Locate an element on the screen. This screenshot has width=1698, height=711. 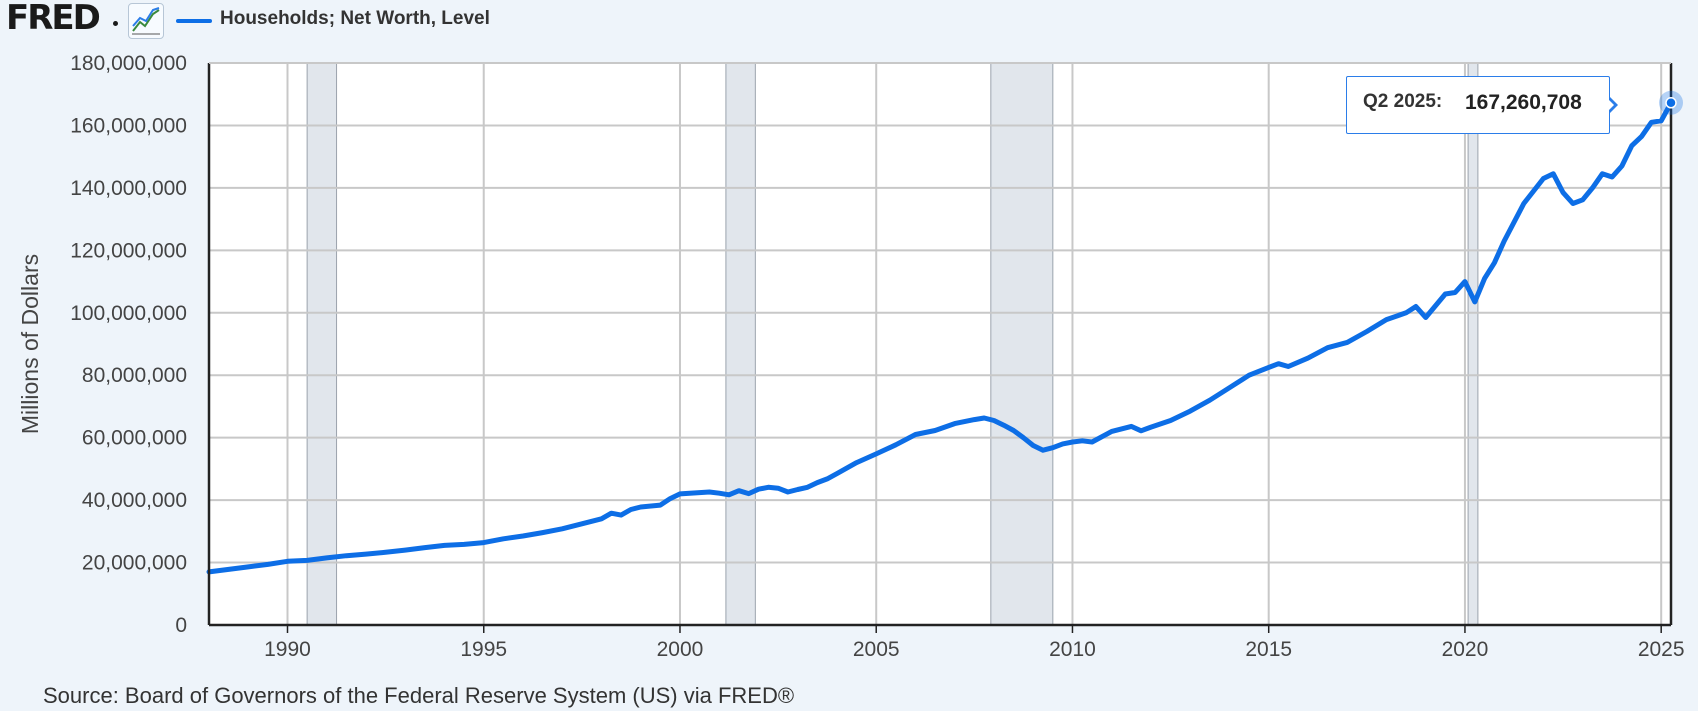
hover-marker is located at coordinates (1671, 103).